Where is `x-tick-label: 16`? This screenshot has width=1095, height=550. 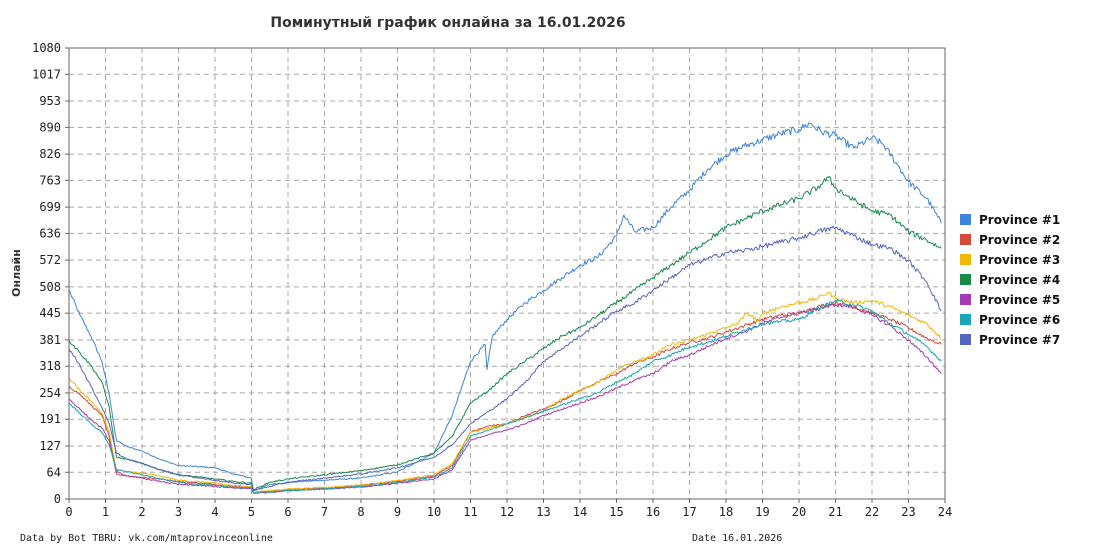 x-tick-label: 16 is located at coordinates (653, 512).